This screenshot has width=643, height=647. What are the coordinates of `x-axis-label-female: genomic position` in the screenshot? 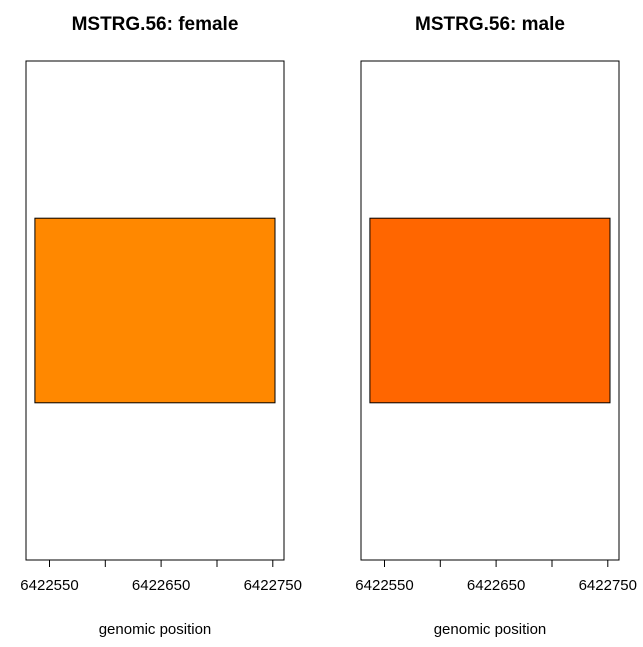 It's located at (155, 629).